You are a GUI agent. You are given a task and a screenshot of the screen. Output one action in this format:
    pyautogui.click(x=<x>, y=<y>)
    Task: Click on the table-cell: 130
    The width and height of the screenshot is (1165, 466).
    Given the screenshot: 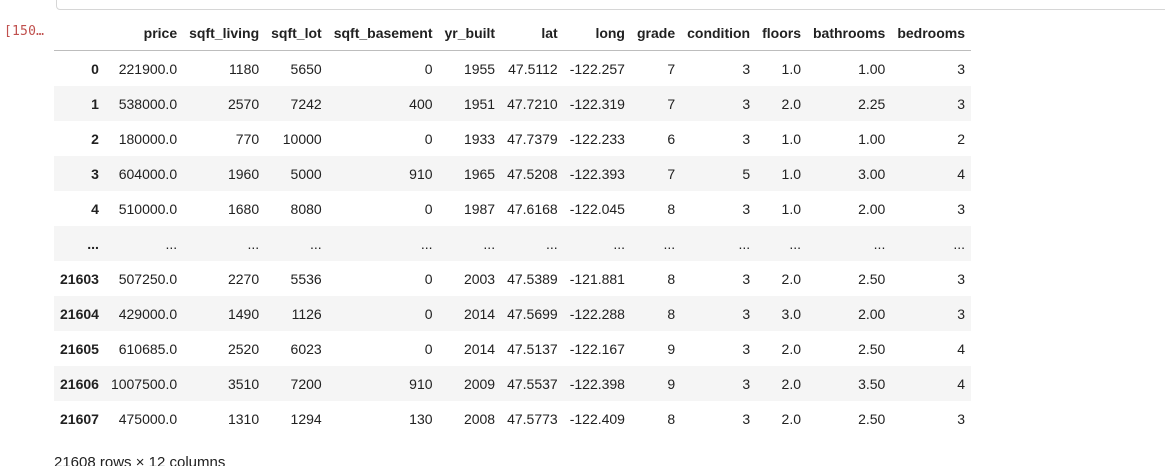 What is the action you would take?
    pyautogui.click(x=421, y=418)
    